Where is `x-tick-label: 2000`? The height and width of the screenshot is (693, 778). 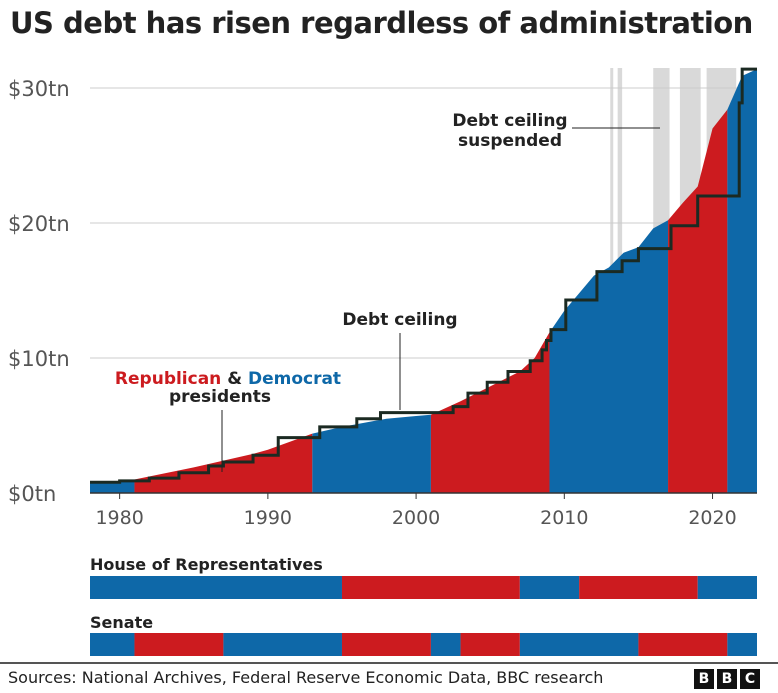
x-tick-label: 2000 is located at coordinates (416, 518).